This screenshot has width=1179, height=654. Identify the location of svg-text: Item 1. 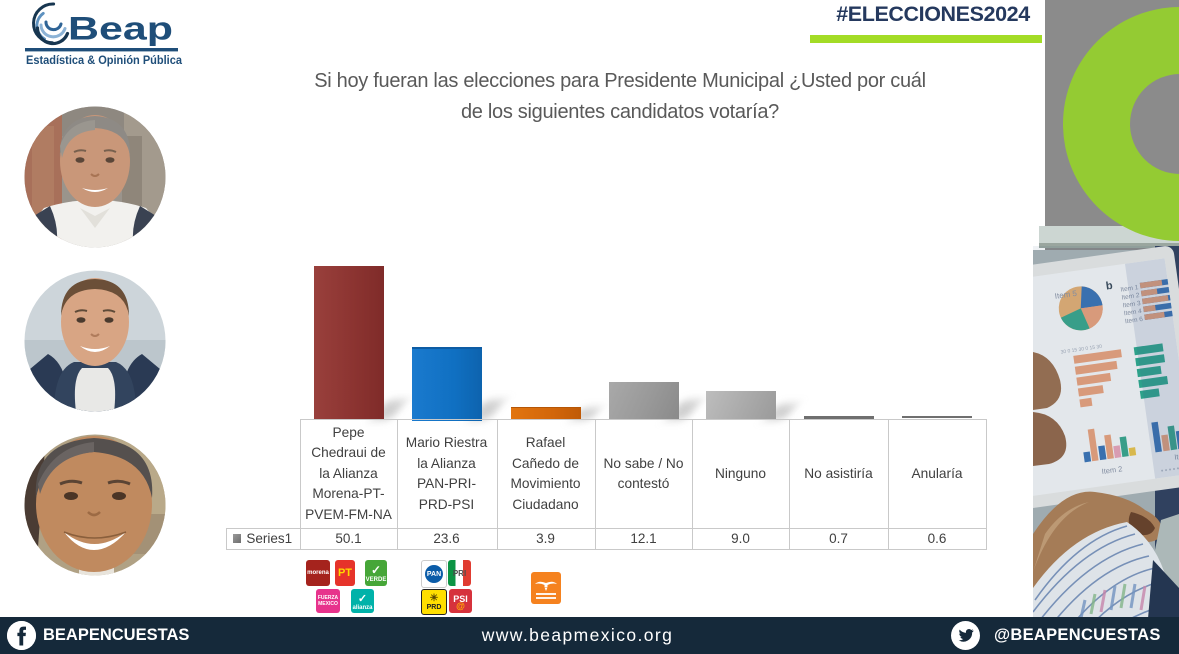
(1129, 288).